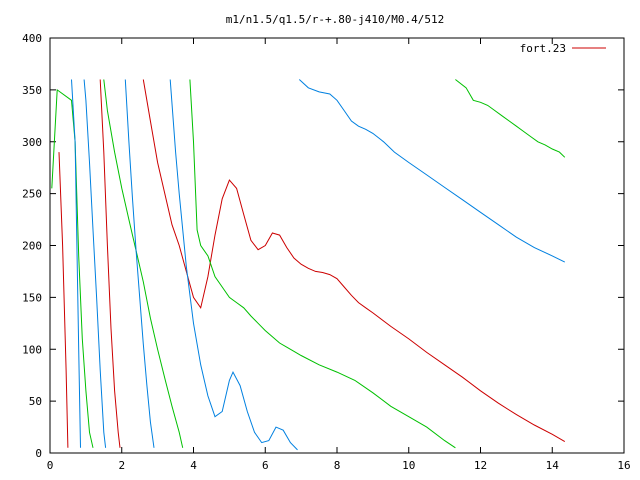 This screenshot has width=640, height=480. What do you see at coordinates (32, 90) in the screenshot?
I see `y-tick-label: 350` at bounding box center [32, 90].